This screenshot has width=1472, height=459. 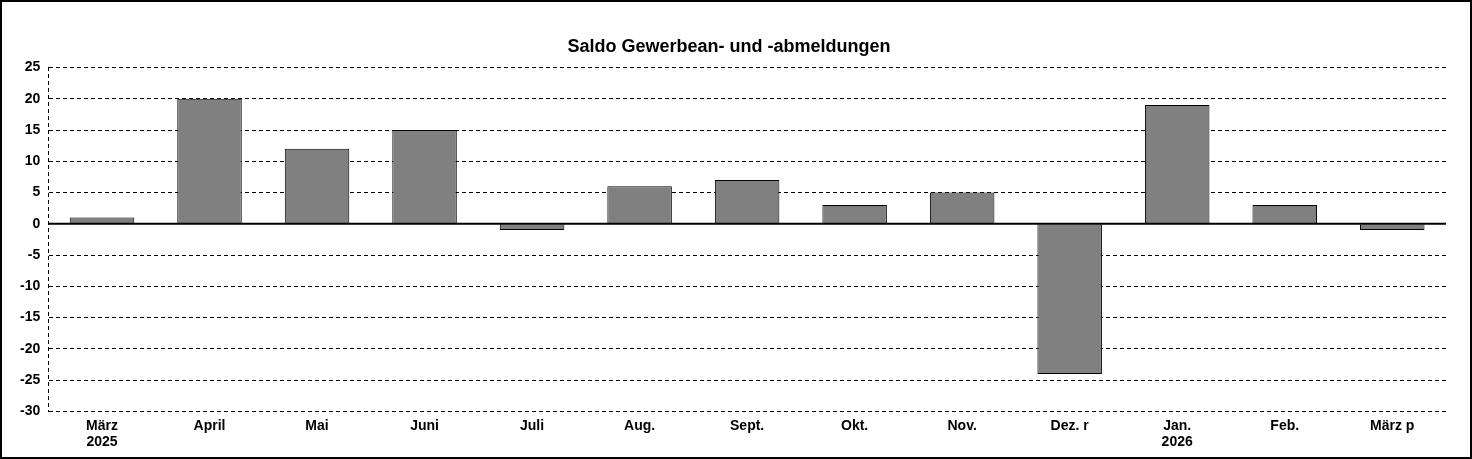 I want to click on x-tick-label: Sept., so click(x=747, y=424).